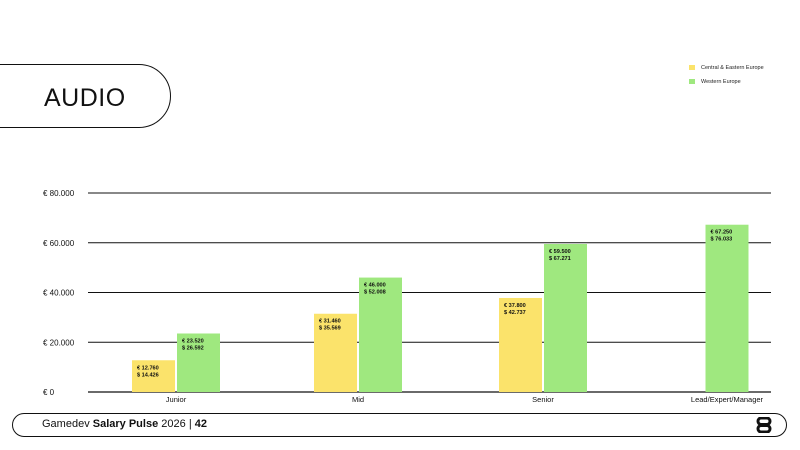 The image size is (800, 450). I want to click on footer-page-number: 42, so click(200, 424).